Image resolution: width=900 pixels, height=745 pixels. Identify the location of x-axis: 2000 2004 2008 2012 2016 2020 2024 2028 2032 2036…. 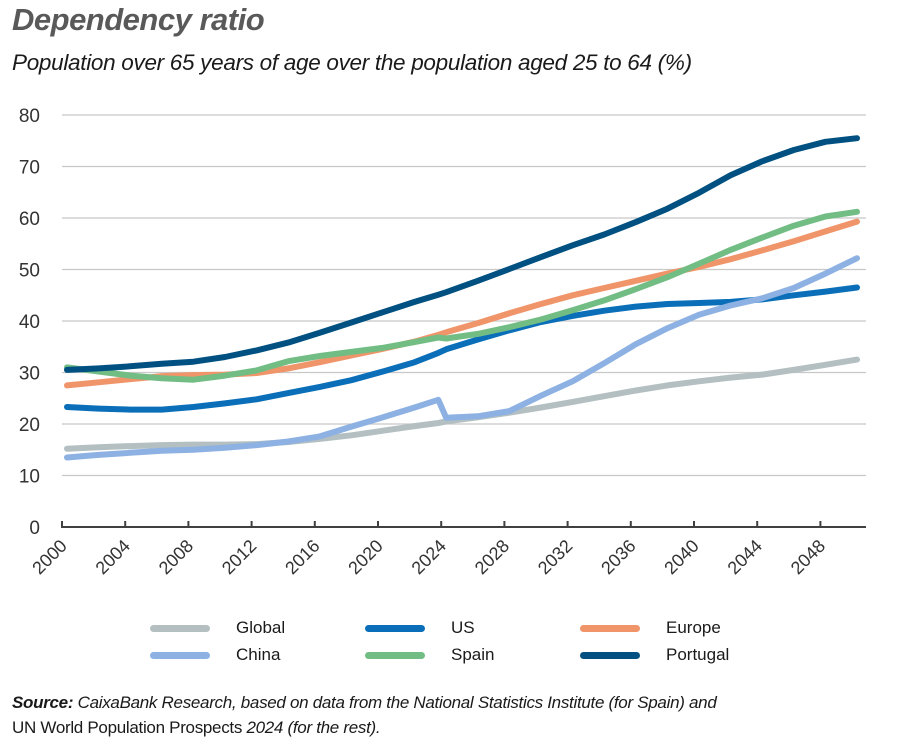
(447, 549).